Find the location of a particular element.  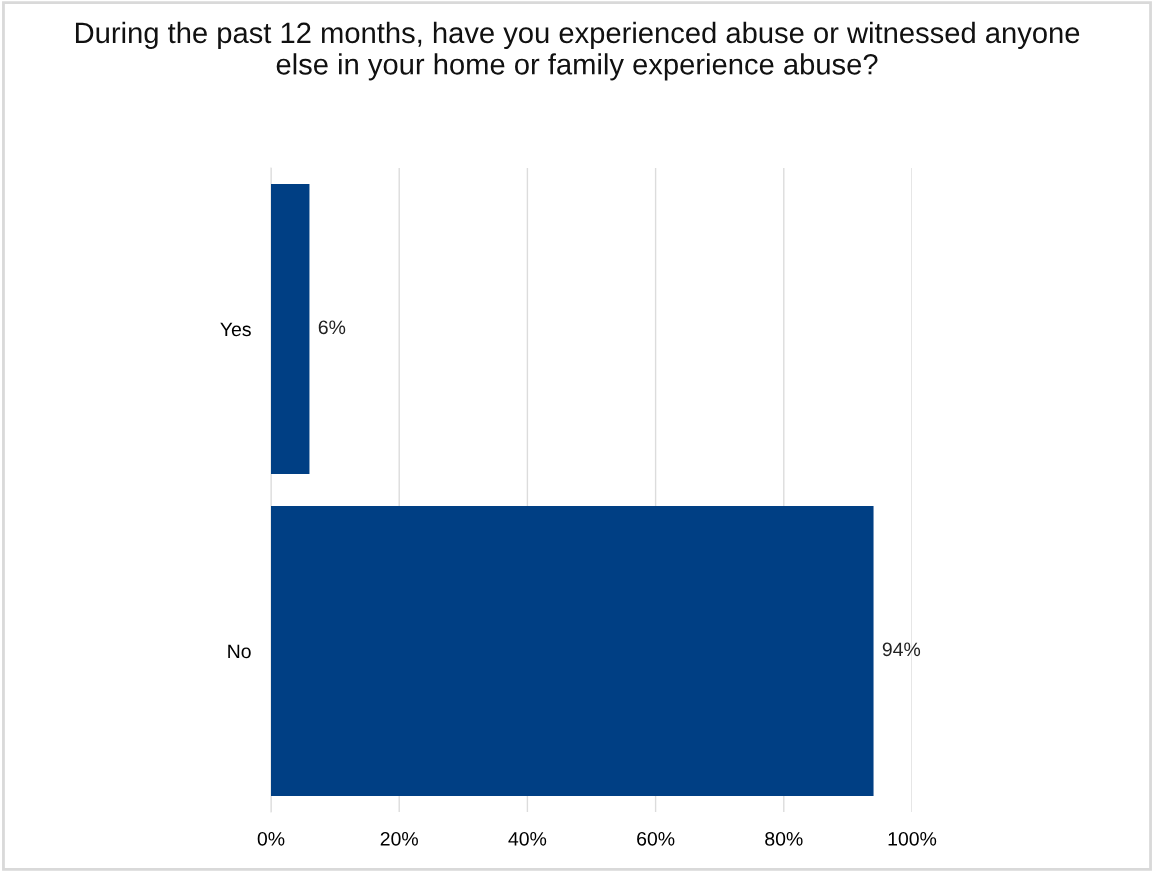

x-tick-label: 20% is located at coordinates (399, 838).